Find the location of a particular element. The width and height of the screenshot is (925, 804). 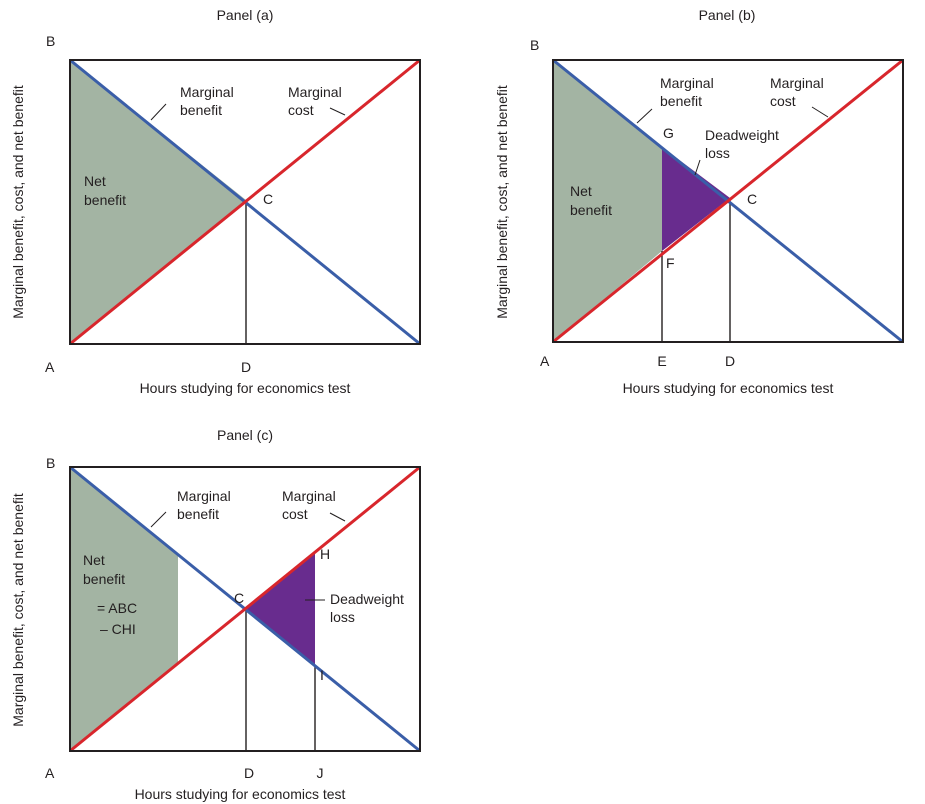

panel-a-mc-leader is located at coordinates (337, 111).